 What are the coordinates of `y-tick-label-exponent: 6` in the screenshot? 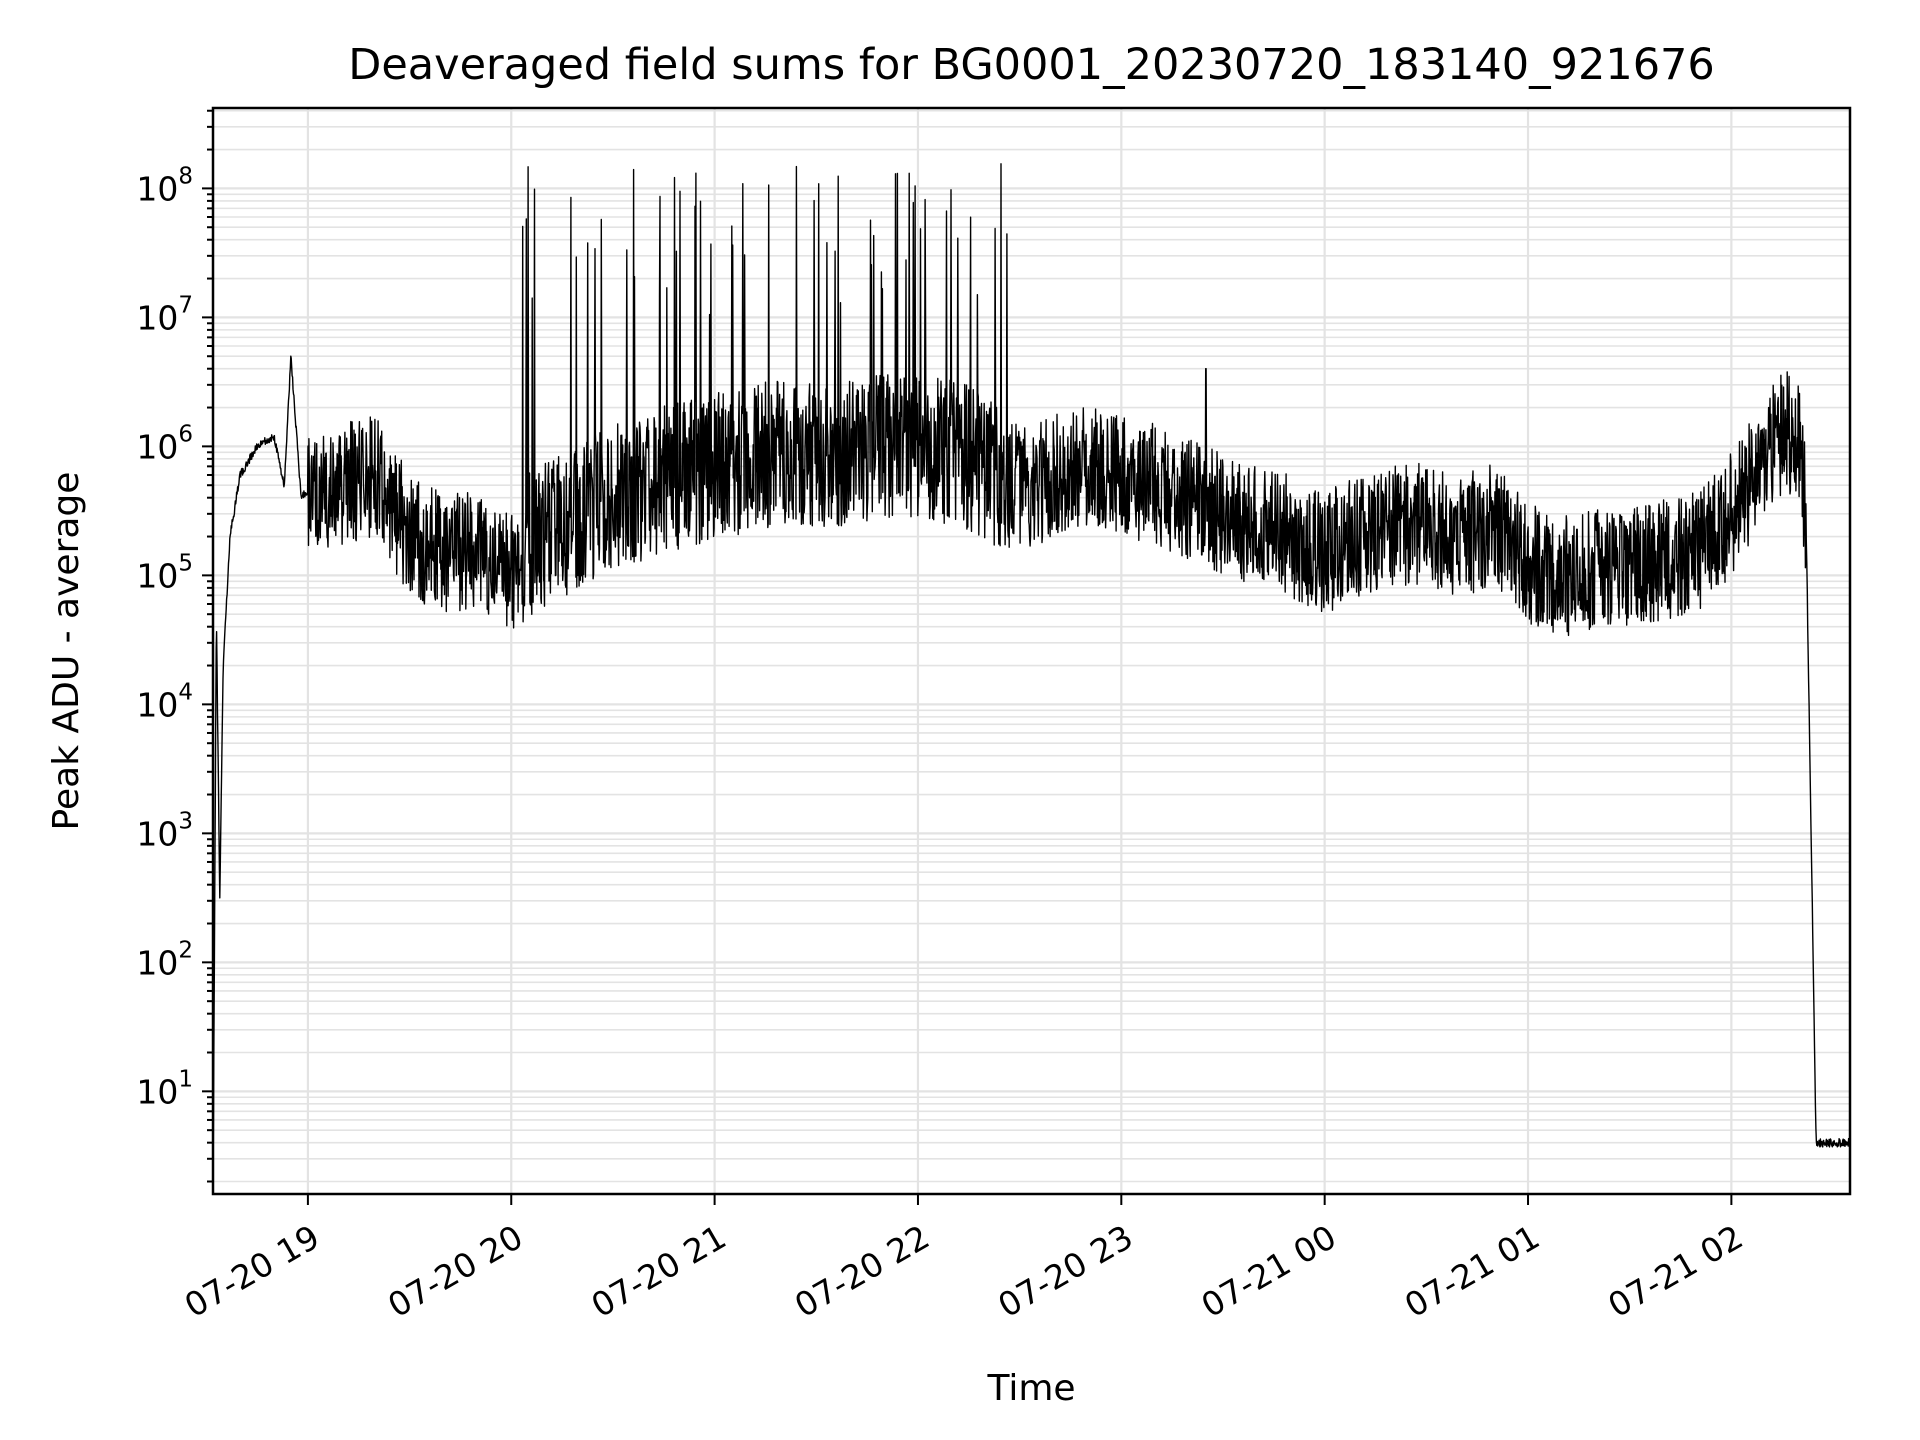 It's located at (185, 434).